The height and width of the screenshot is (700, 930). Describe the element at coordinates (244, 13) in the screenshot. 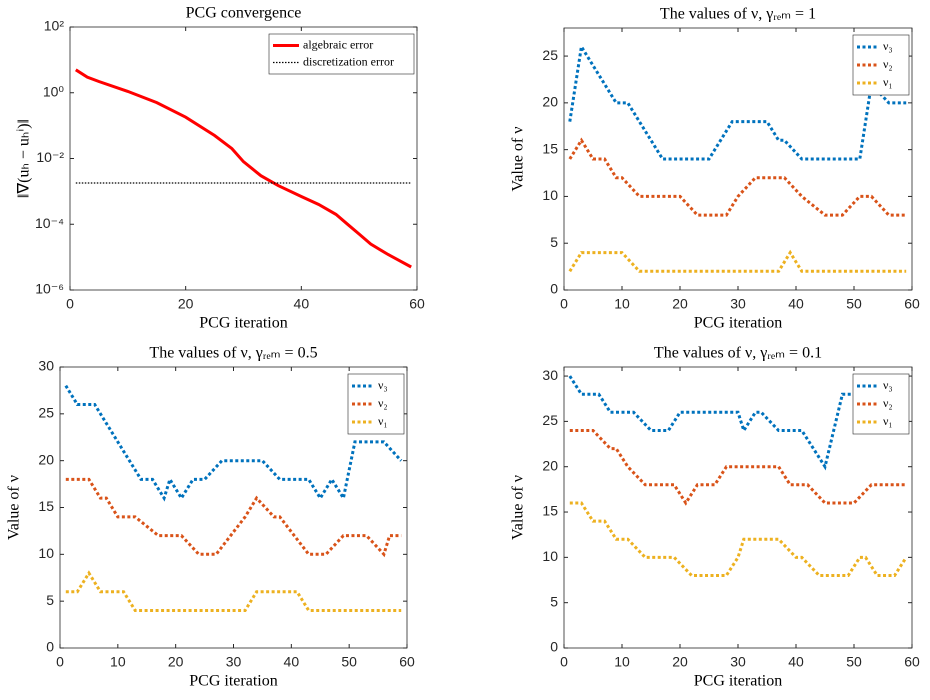

I see `chart-title: PCG convergence` at that location.